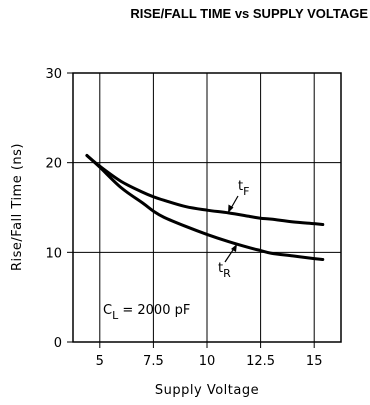  I want to click on x-tick-label: 5, so click(100, 361).